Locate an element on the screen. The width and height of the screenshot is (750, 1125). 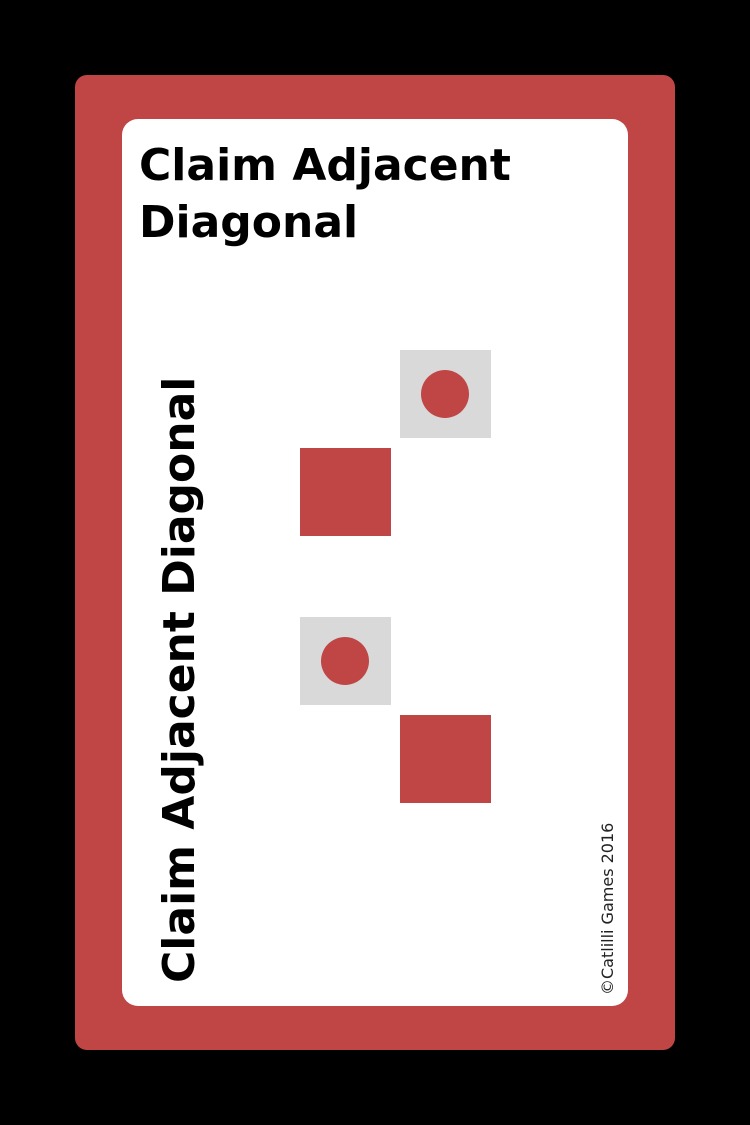
copyright-notice: ©Catlilli Games 2016 is located at coordinates (607, 908).